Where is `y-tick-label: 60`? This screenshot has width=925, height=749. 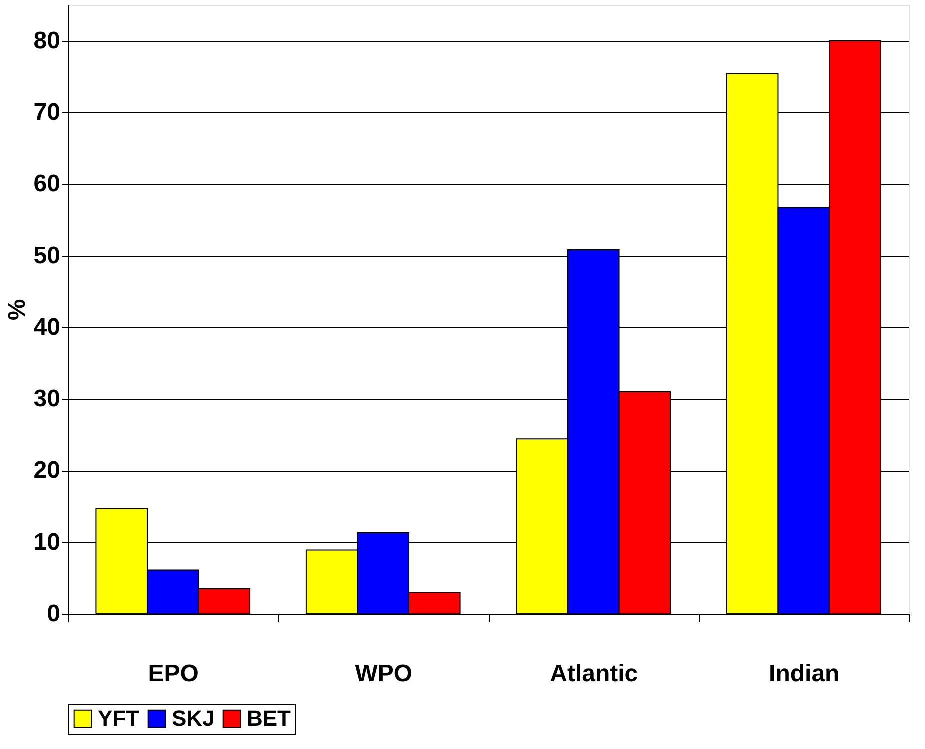
y-tick-label: 60 is located at coordinates (47, 184).